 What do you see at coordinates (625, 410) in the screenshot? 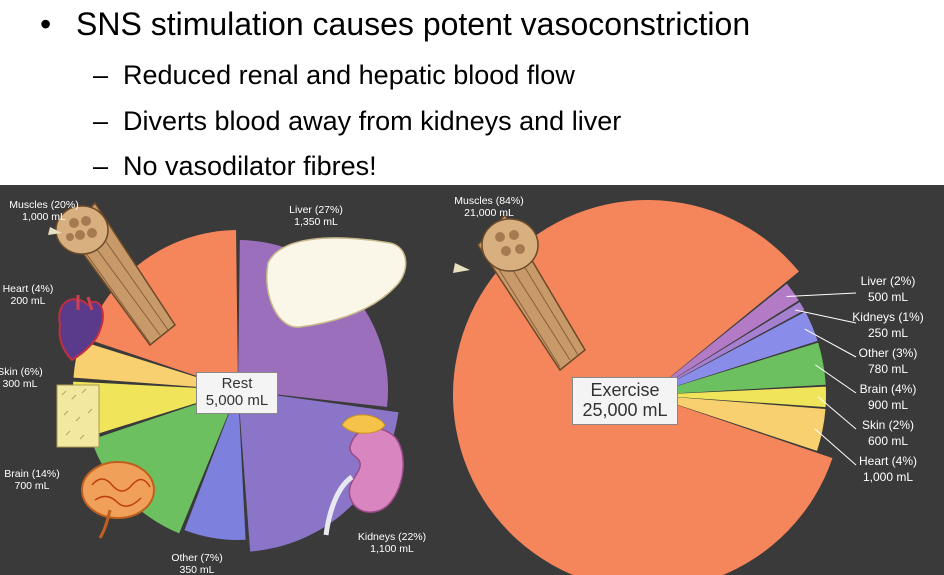
I see `exercise-center-total: 25,000 mL` at bounding box center [625, 410].